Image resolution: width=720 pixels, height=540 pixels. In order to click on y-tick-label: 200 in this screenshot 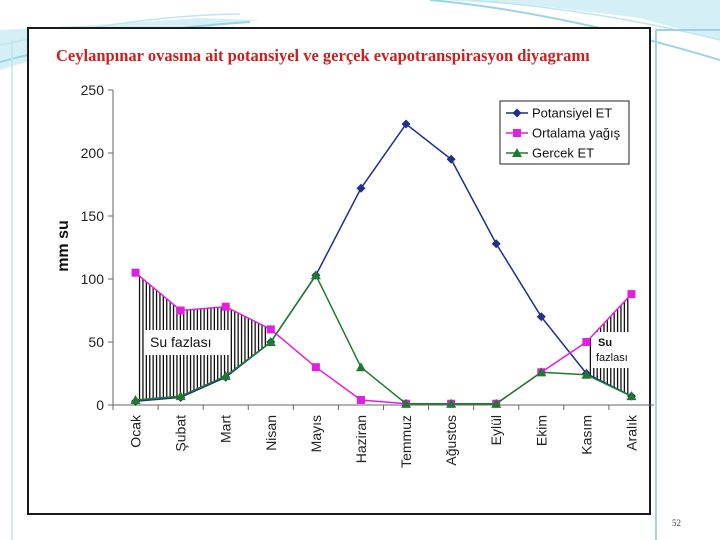, I will do `click(93, 153)`.